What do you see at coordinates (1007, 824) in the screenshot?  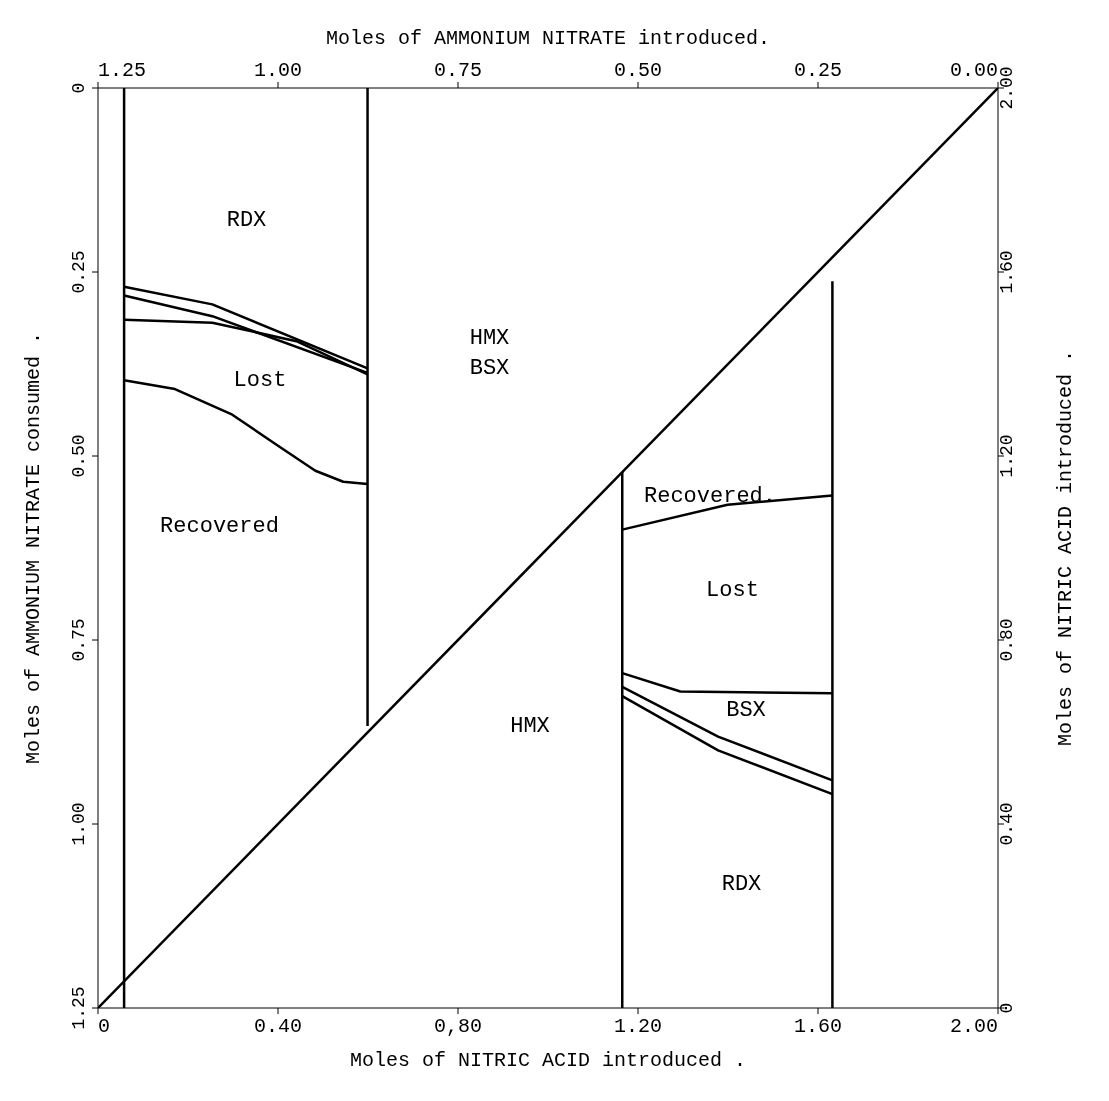 I see `y2-tick-label: 0.40` at bounding box center [1007, 824].